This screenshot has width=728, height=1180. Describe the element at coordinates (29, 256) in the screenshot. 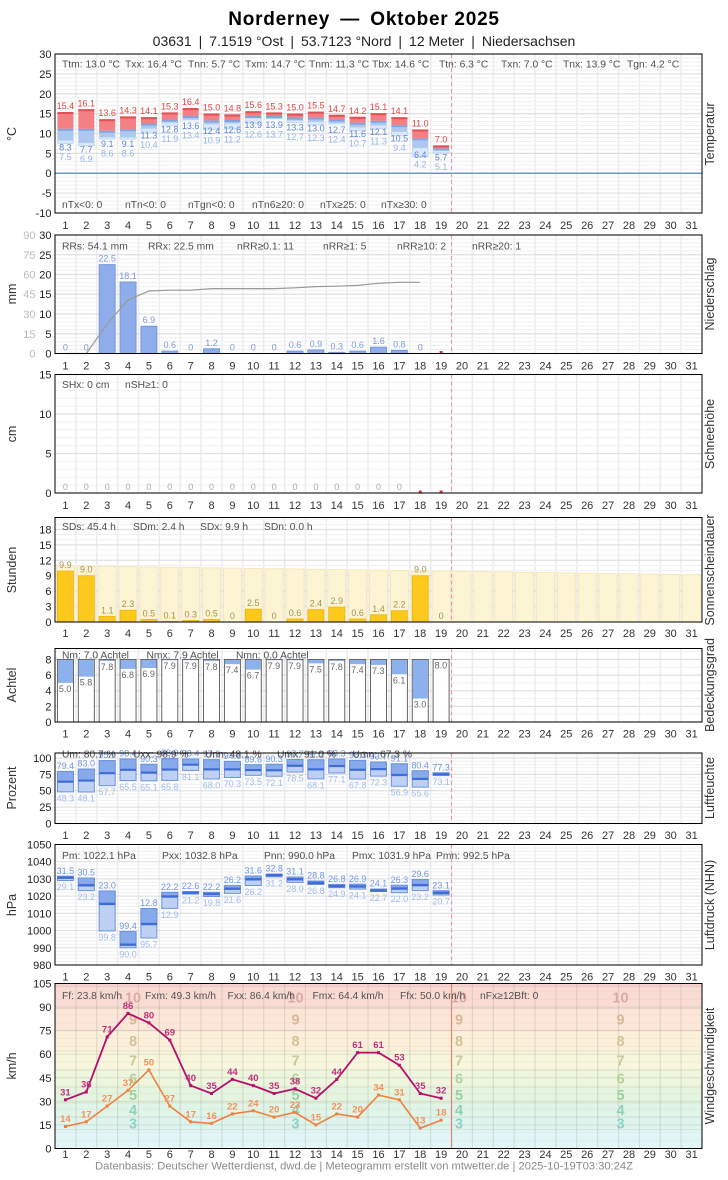

I see `svg-text: 75` at that location.